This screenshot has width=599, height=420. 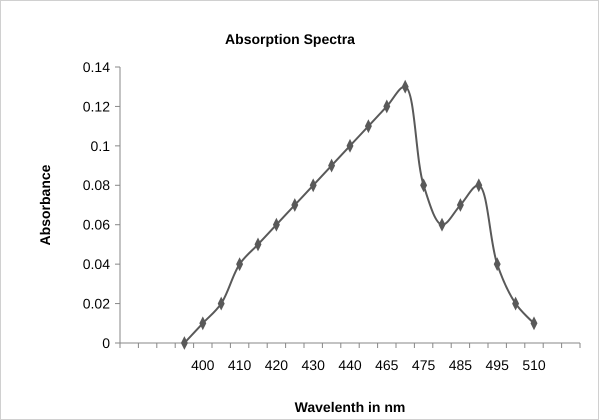 I want to click on y-tick-label: 0.02, so click(x=96, y=303).